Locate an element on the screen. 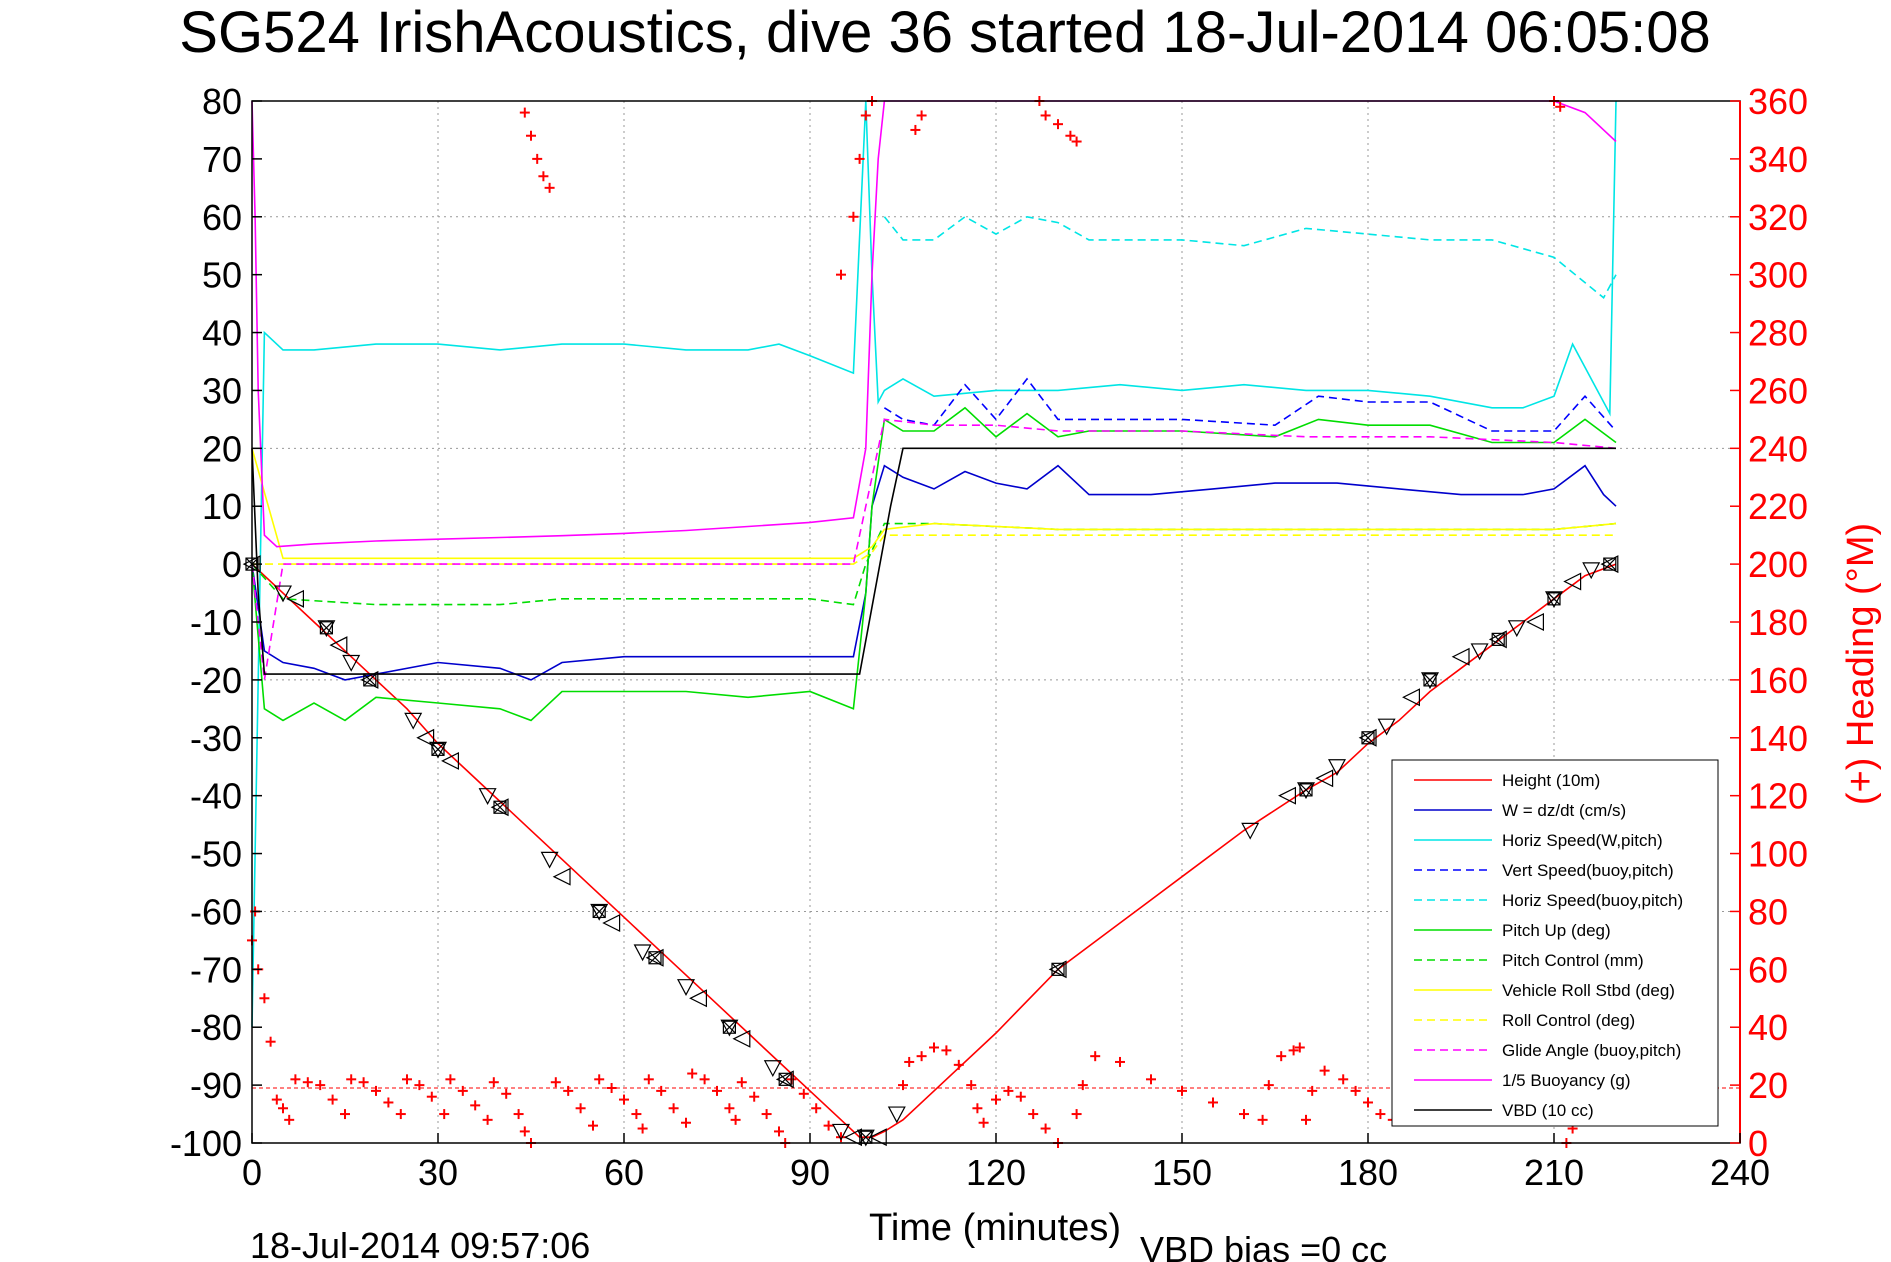 This screenshot has height=1262, width=1891. footer-vbd-bias: VBD bias =0 cc is located at coordinates (1263, 1245).